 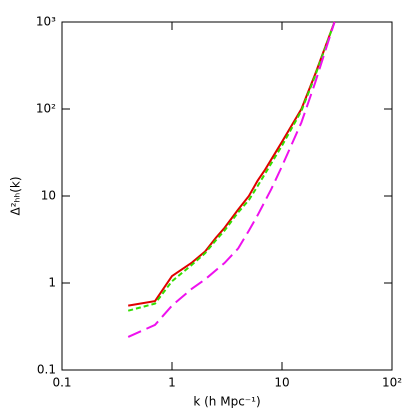 What do you see at coordinates (46, 109) in the screenshot?
I see `y-tick-label: 10²` at bounding box center [46, 109].